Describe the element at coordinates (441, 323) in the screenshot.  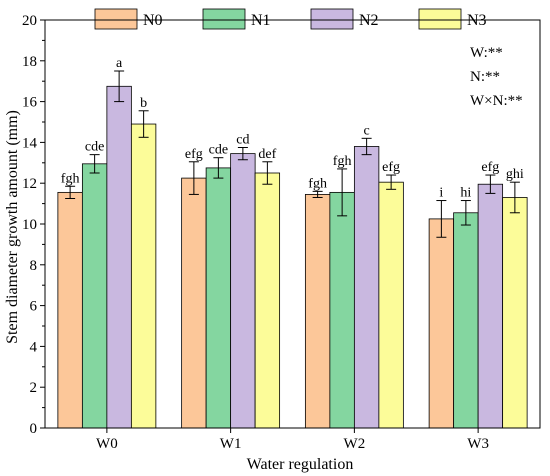
I see `bar-n0-w3` at that location.